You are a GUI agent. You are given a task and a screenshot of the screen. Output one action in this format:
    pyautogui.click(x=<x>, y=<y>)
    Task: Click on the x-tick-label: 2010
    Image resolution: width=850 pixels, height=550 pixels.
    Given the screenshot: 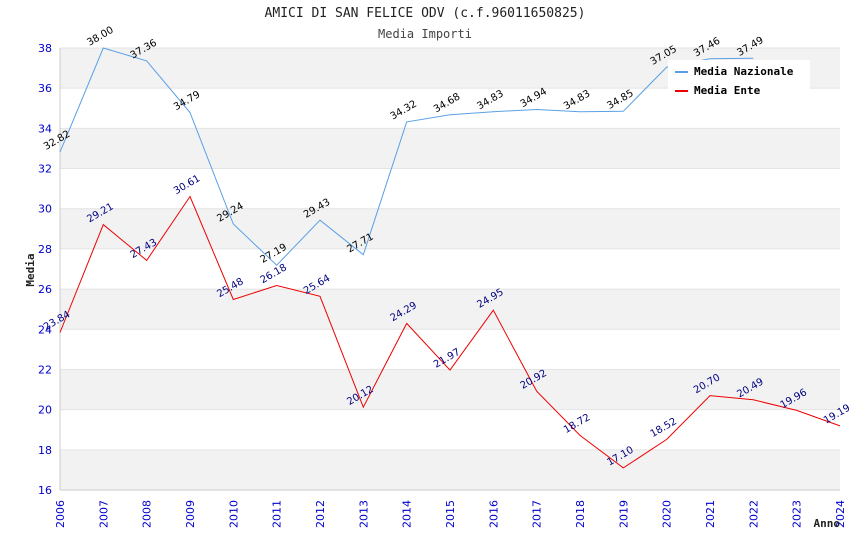 What is the action you would take?
    pyautogui.click(x=233, y=514)
    